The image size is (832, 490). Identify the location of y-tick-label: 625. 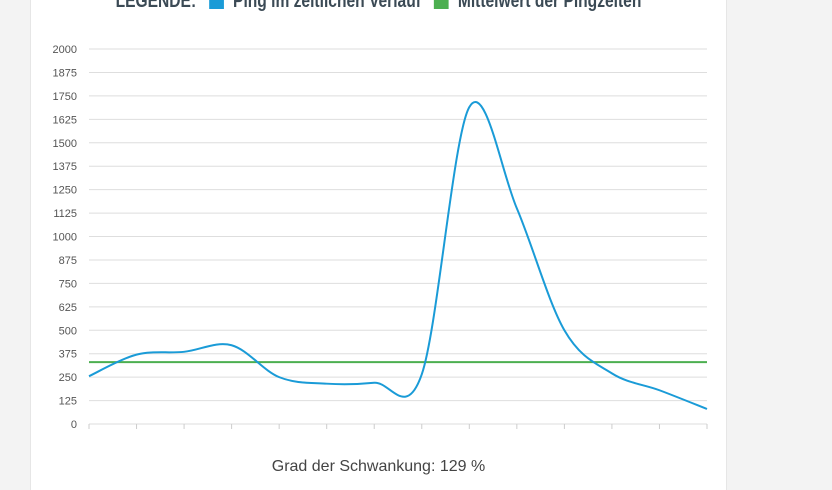
(68, 308).